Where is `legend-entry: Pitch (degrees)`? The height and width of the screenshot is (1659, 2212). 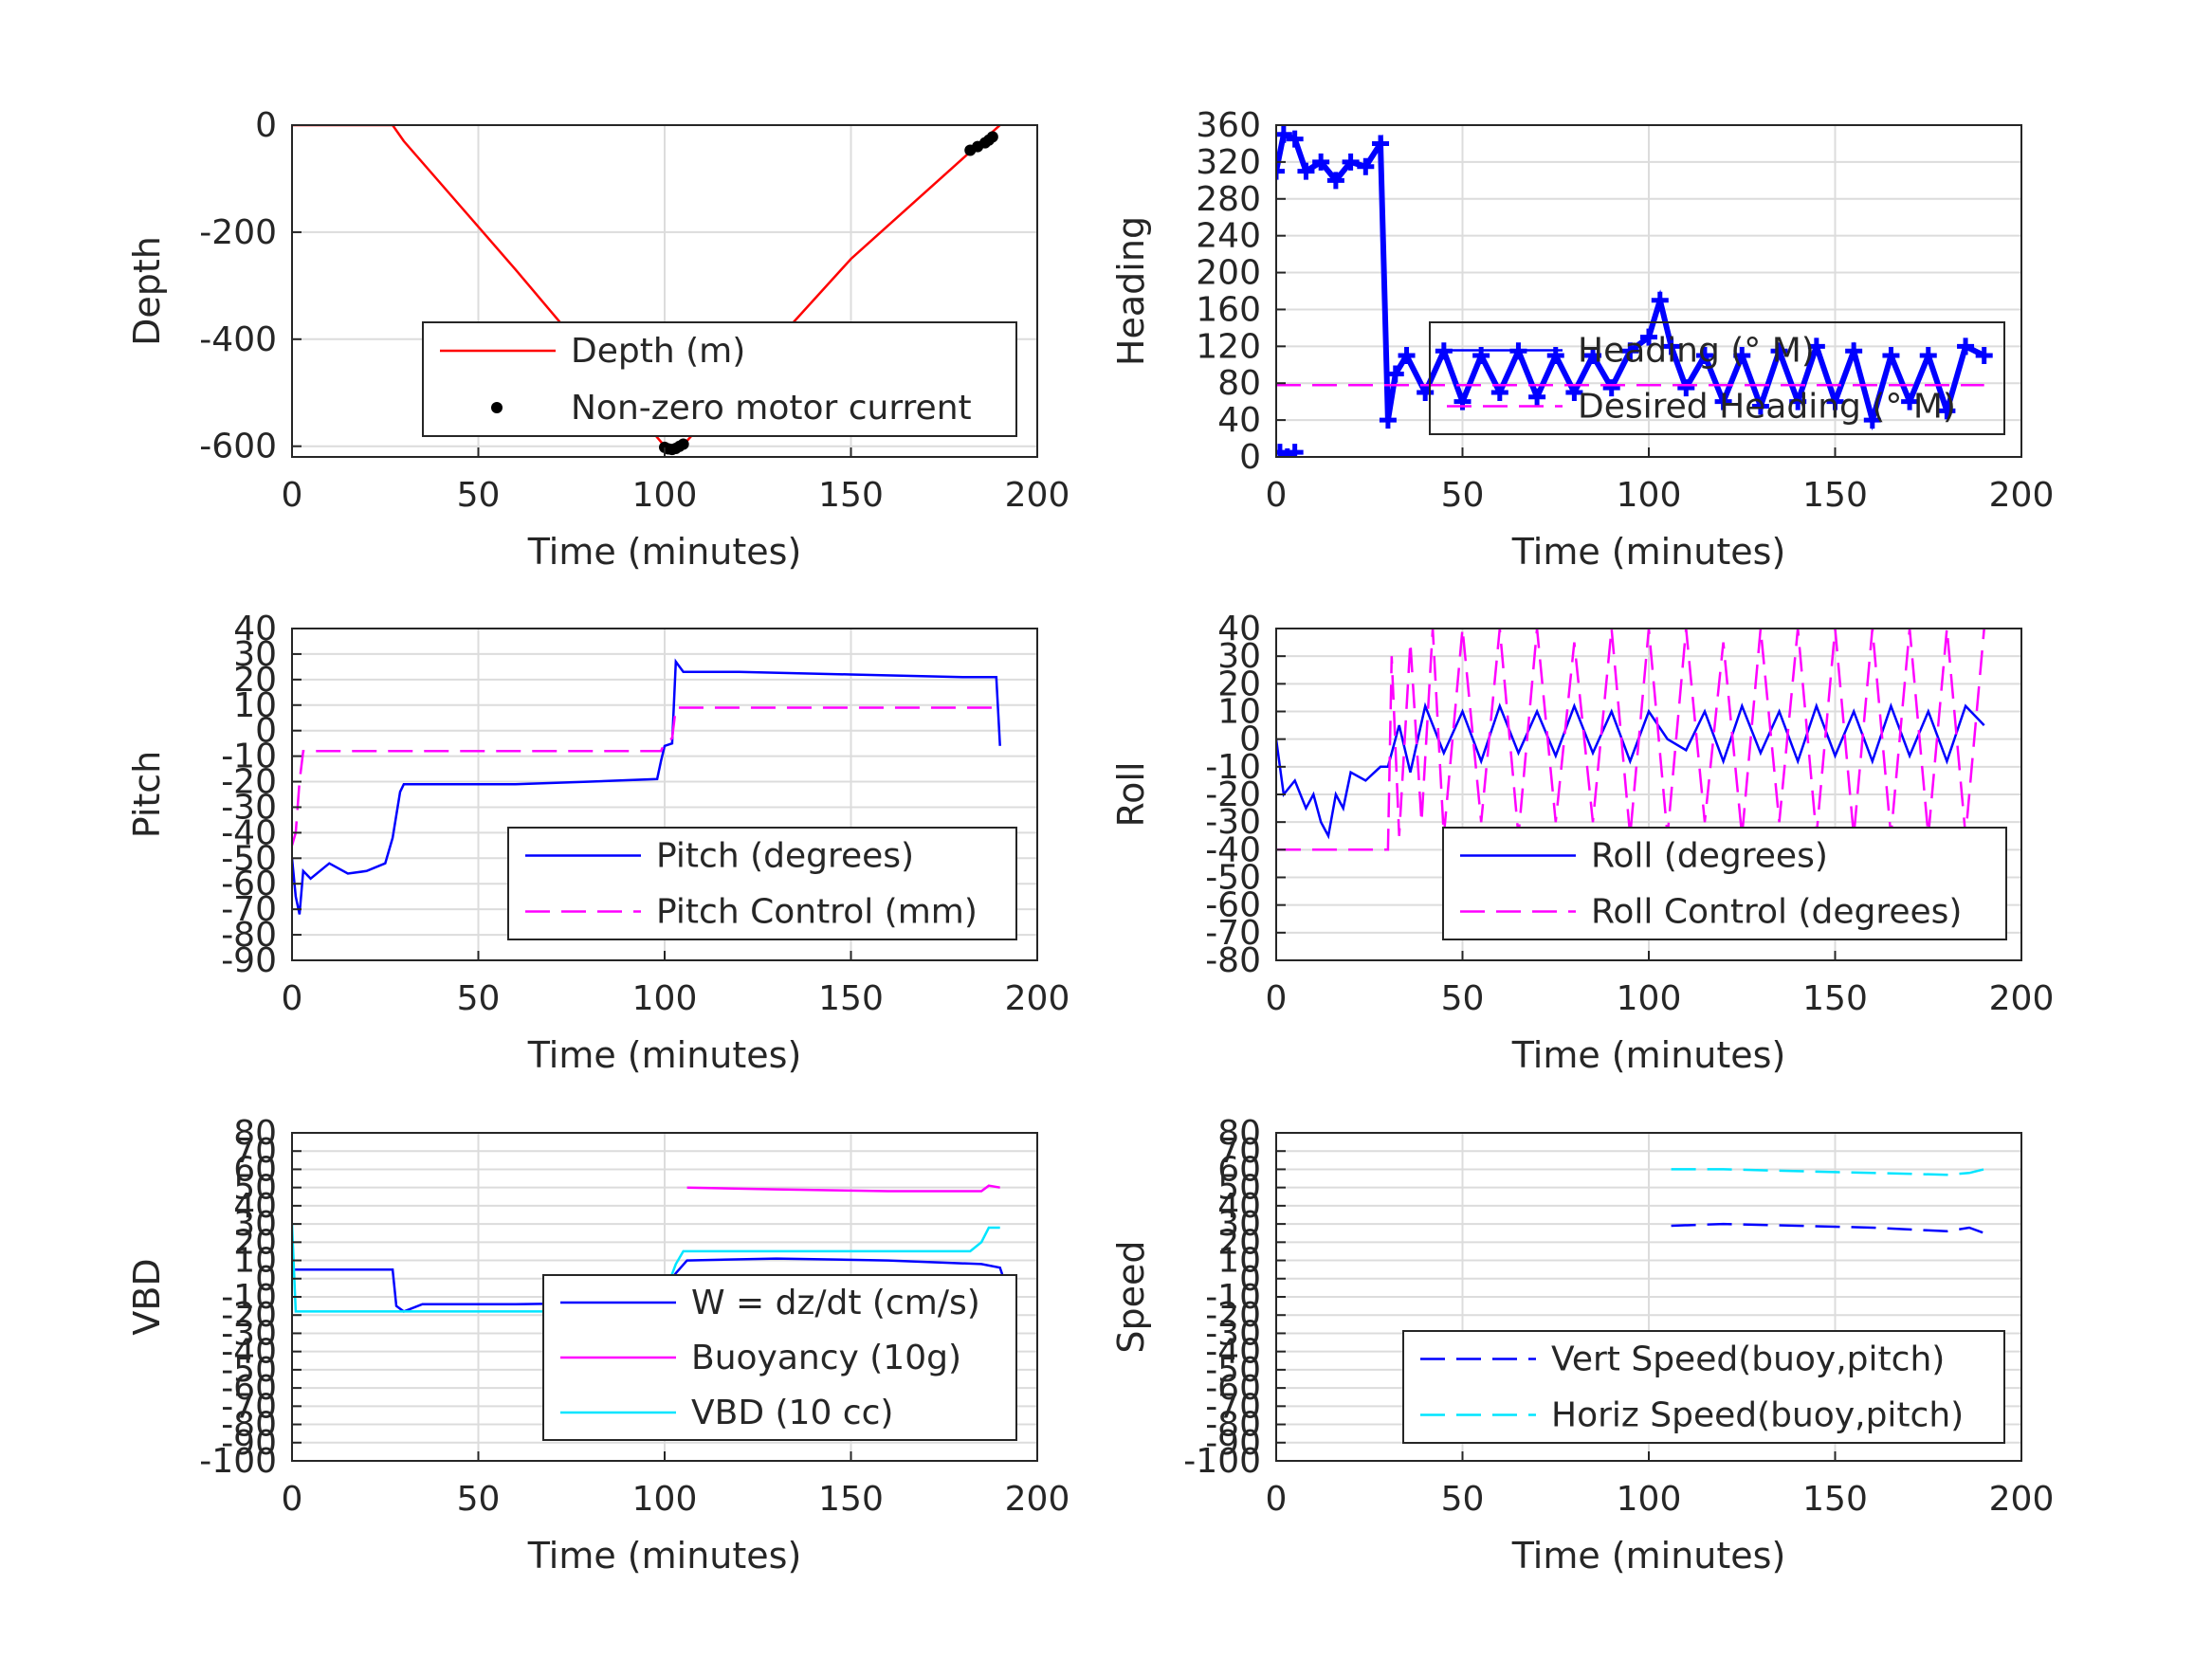
legend-entry: Pitch (degrees) is located at coordinates (785, 856).